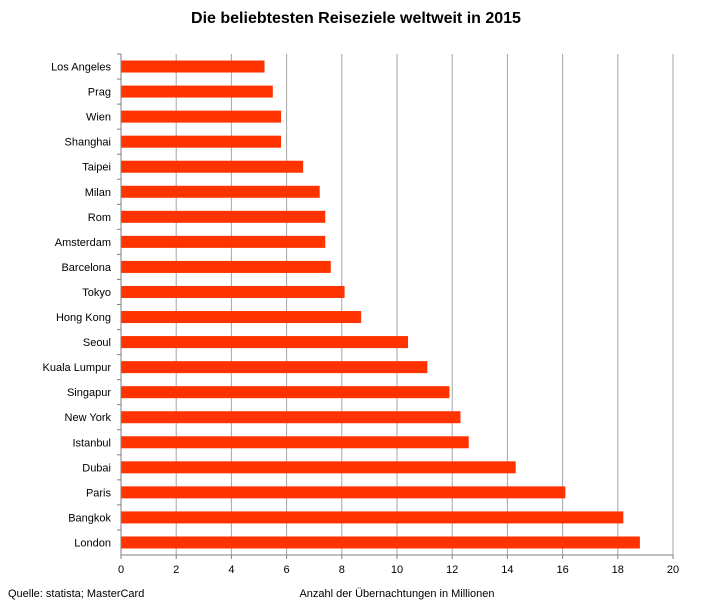  I want to click on x-tick-label: 0, so click(121, 570).